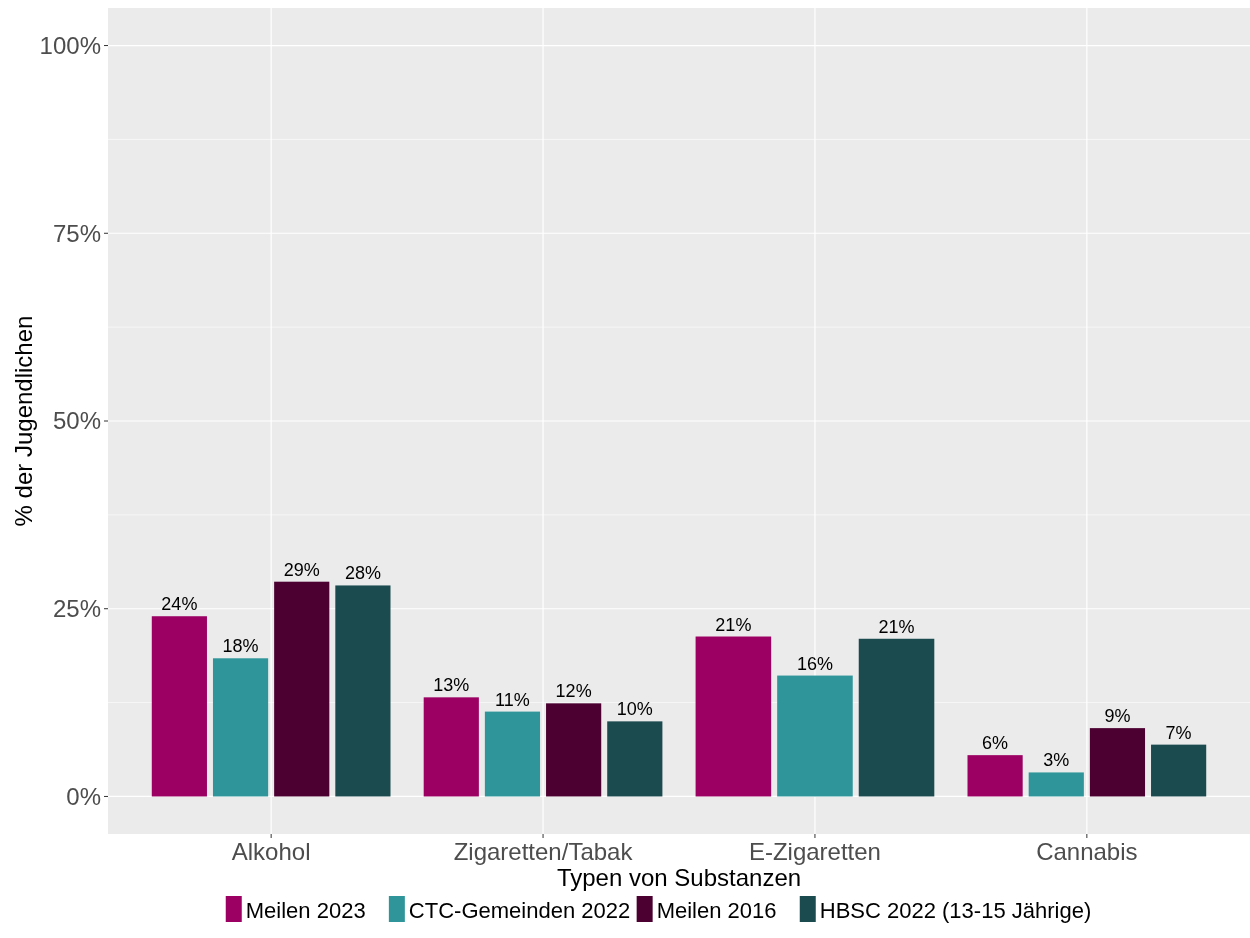 The image size is (1250, 938). I want to click on legend-label: HBSC 2022 (13-15 Jährige), so click(955, 910).